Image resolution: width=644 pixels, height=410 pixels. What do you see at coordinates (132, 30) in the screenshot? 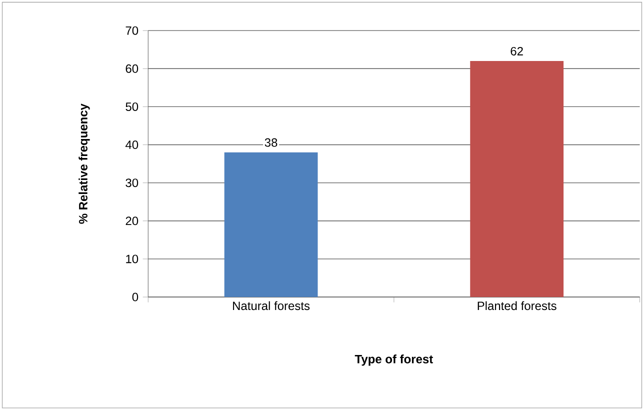
I see `y-tick-label: 70` at bounding box center [132, 30].